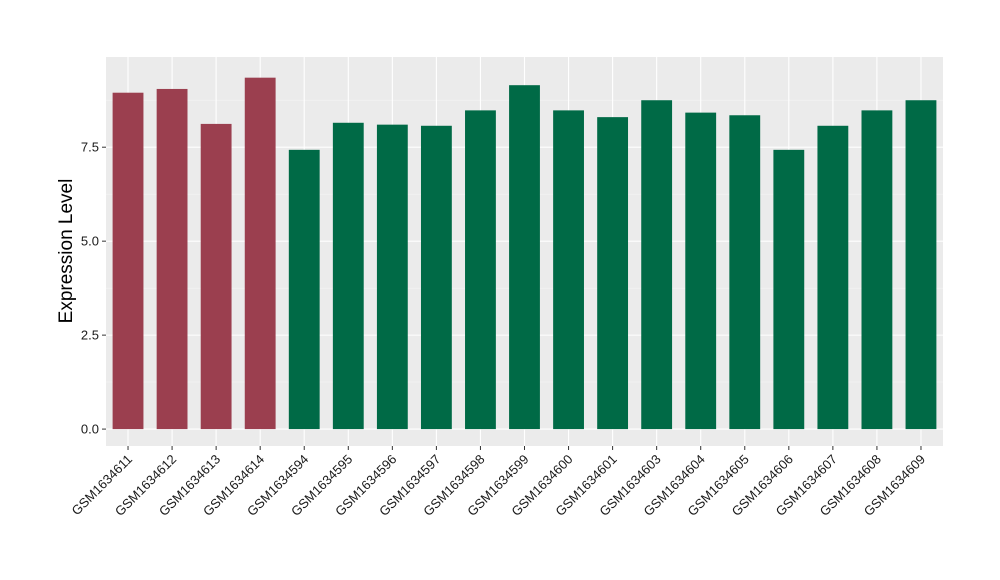  I want to click on y-tick-label: 7.5, so click(90, 147).